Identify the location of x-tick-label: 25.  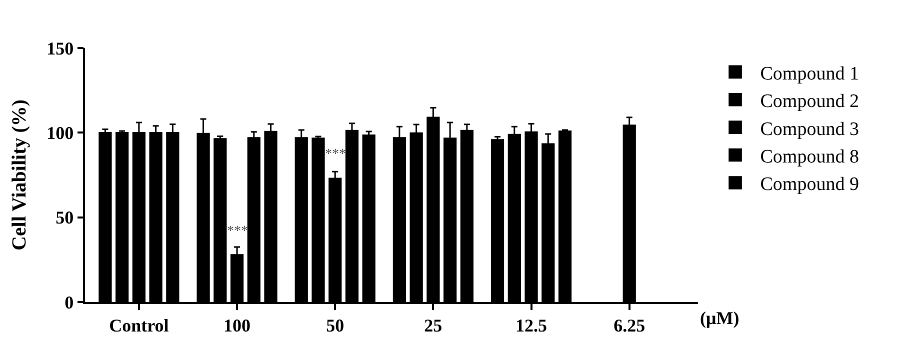
(433, 325).